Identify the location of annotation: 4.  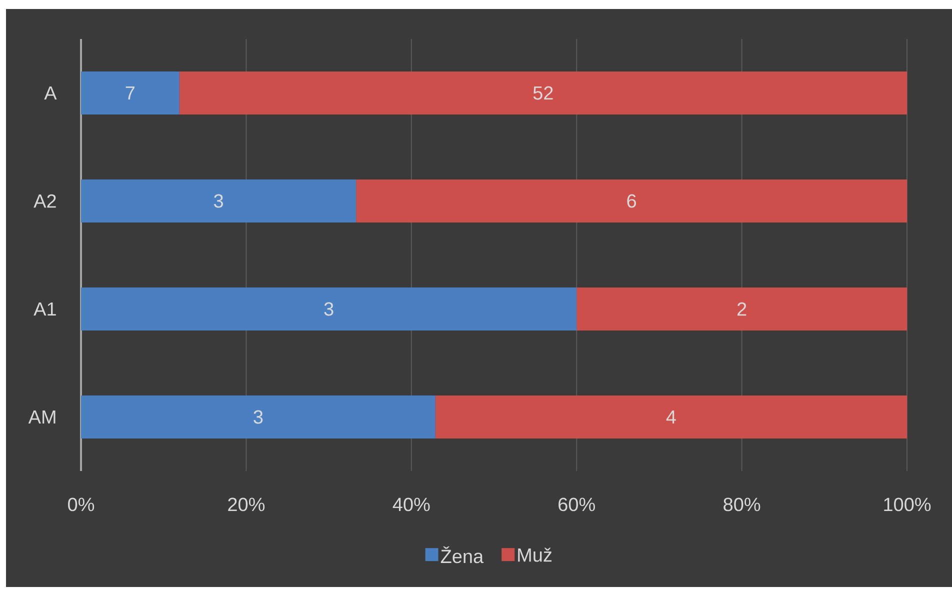
(671, 417).